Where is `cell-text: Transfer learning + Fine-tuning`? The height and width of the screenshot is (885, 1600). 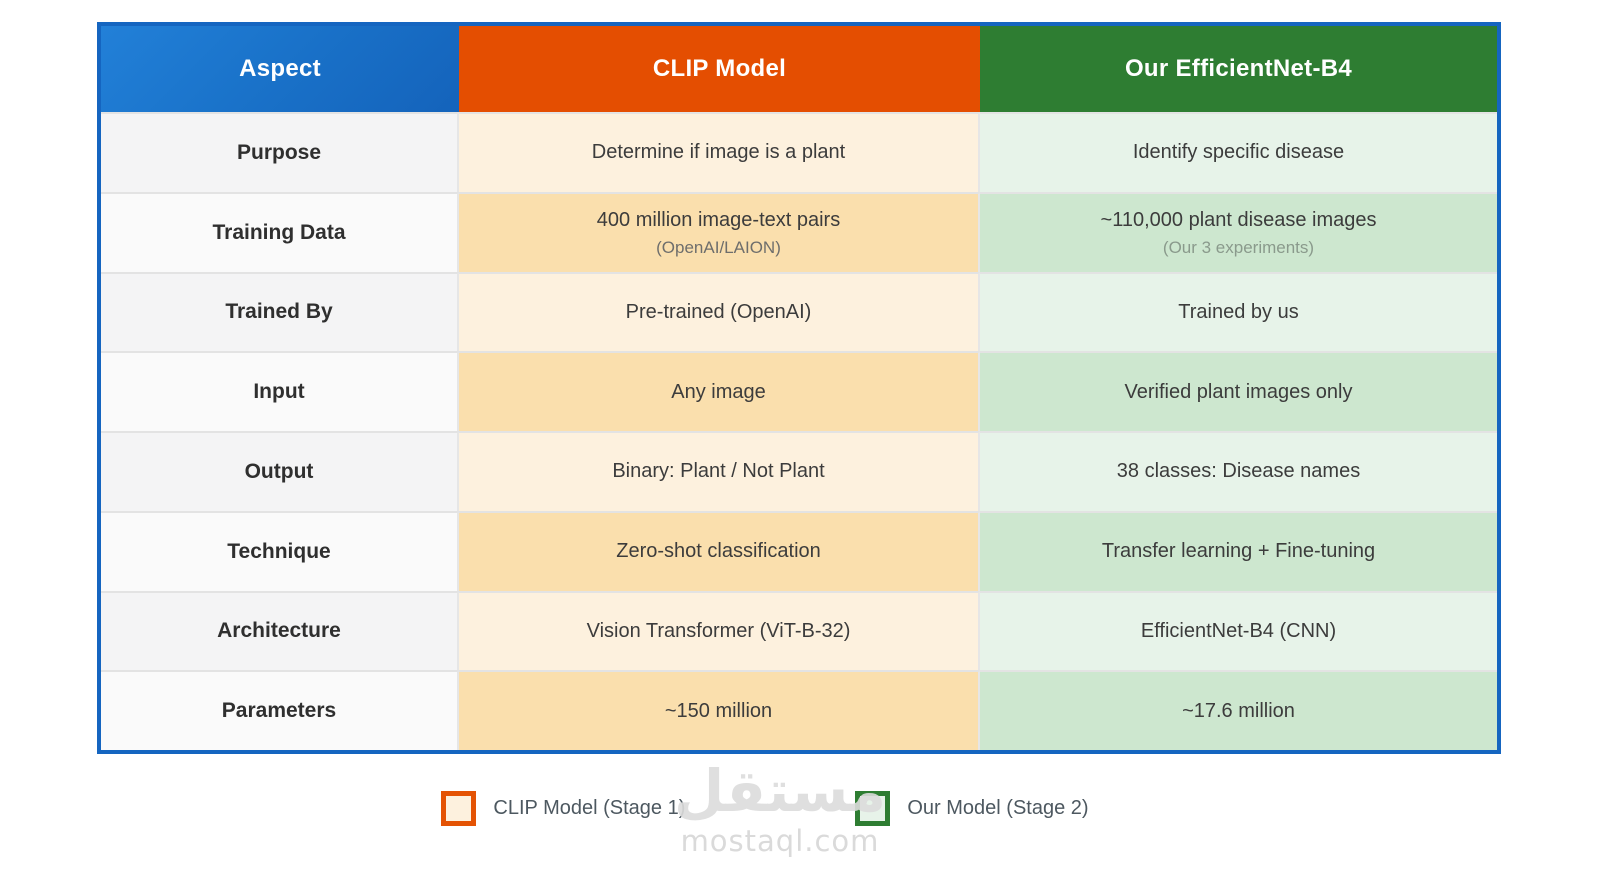
cell-text: Transfer learning + Fine-tuning is located at coordinates (1238, 551).